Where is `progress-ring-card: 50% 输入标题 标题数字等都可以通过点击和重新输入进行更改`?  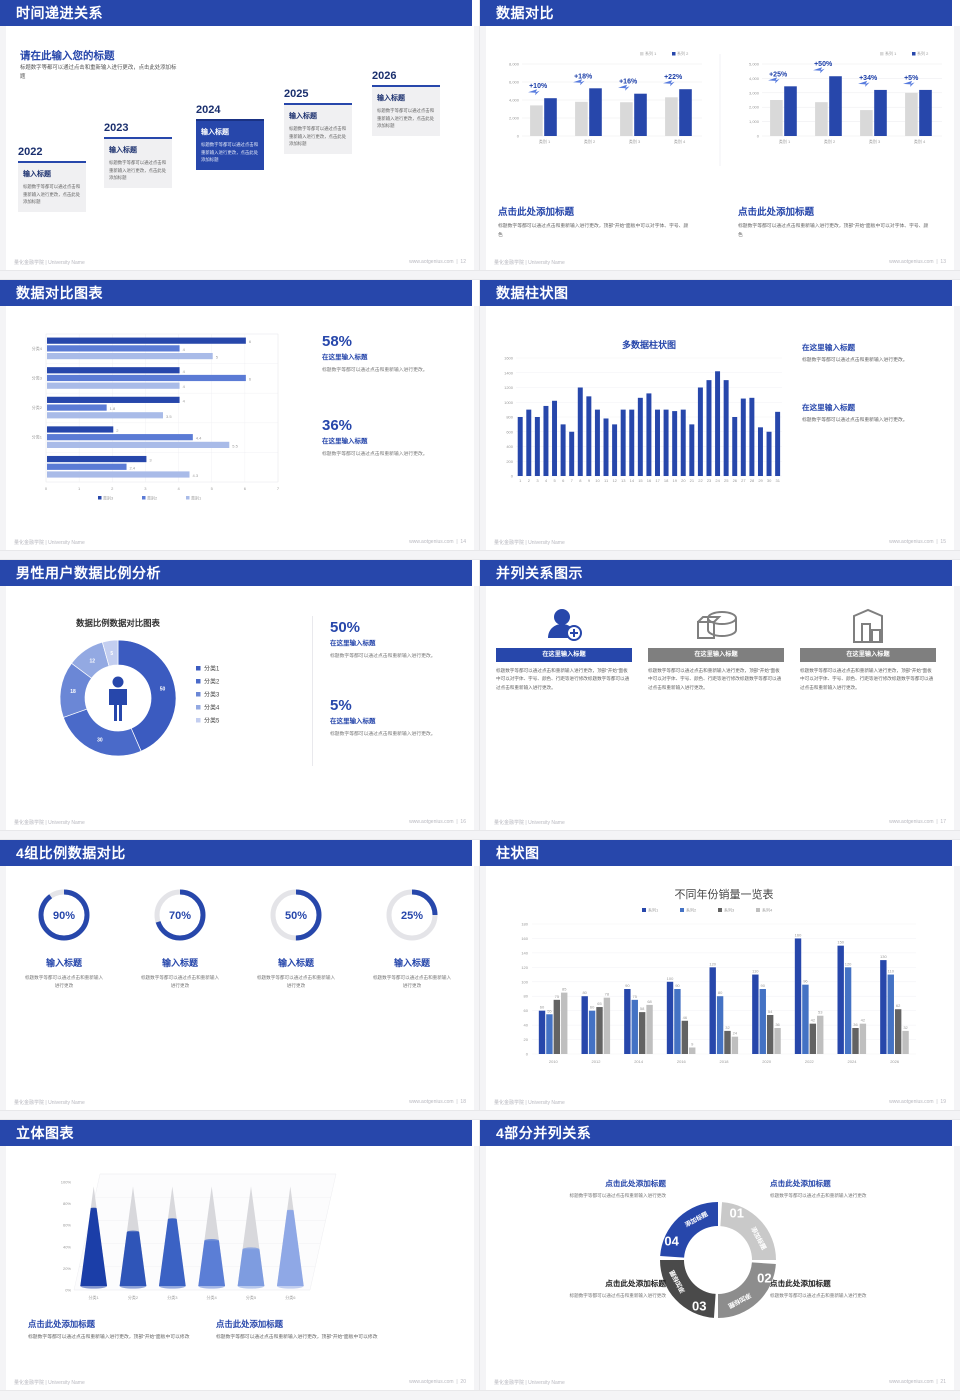
progress-ring-card: 50% 输入标题 标题数字等都可以通过点击和重新输入进行更改 is located at coordinates (296, 937).